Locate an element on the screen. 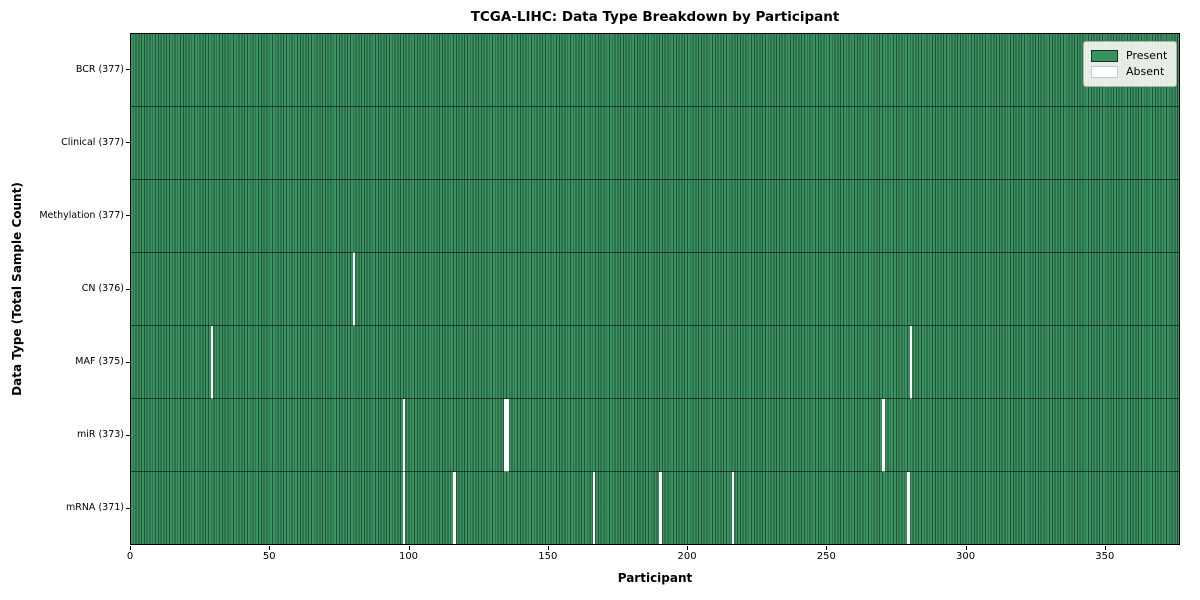 The width and height of the screenshot is (1200, 600). y-tick-label: MAF (375) is located at coordinates (99, 362).